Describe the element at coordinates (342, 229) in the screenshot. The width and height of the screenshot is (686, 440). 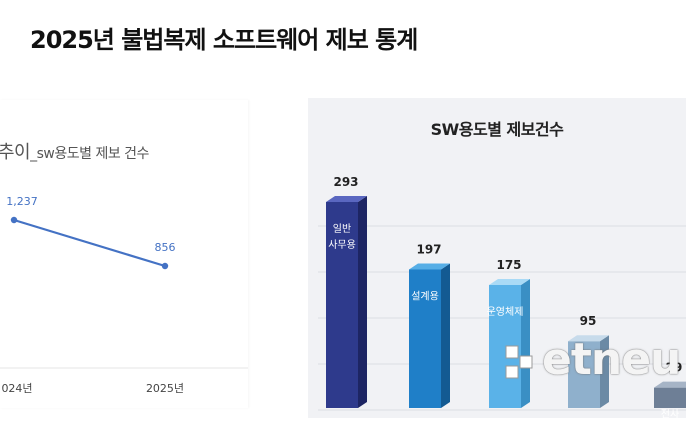
I see `bar-category-label: 일반` at that location.